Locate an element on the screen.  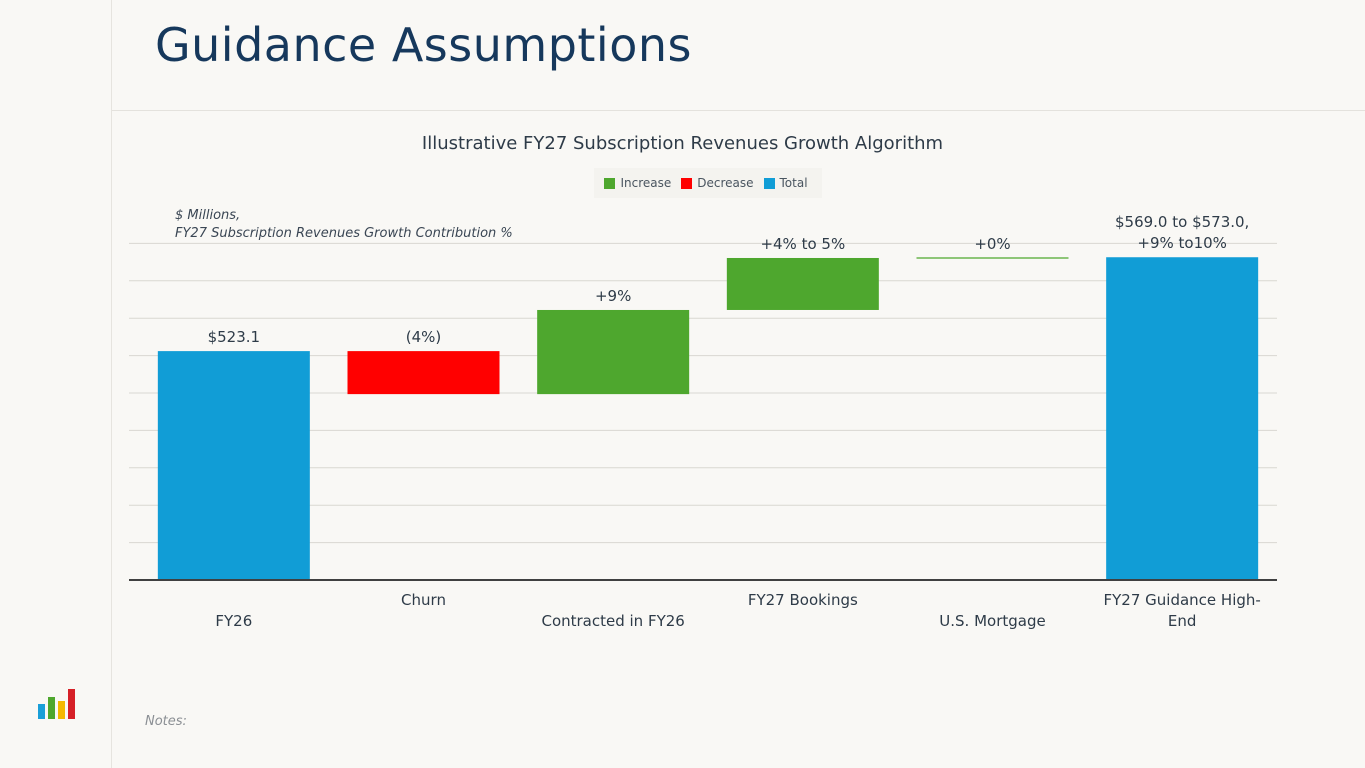
page-title: Guidance Assumptions is located at coordinates (423, 45).